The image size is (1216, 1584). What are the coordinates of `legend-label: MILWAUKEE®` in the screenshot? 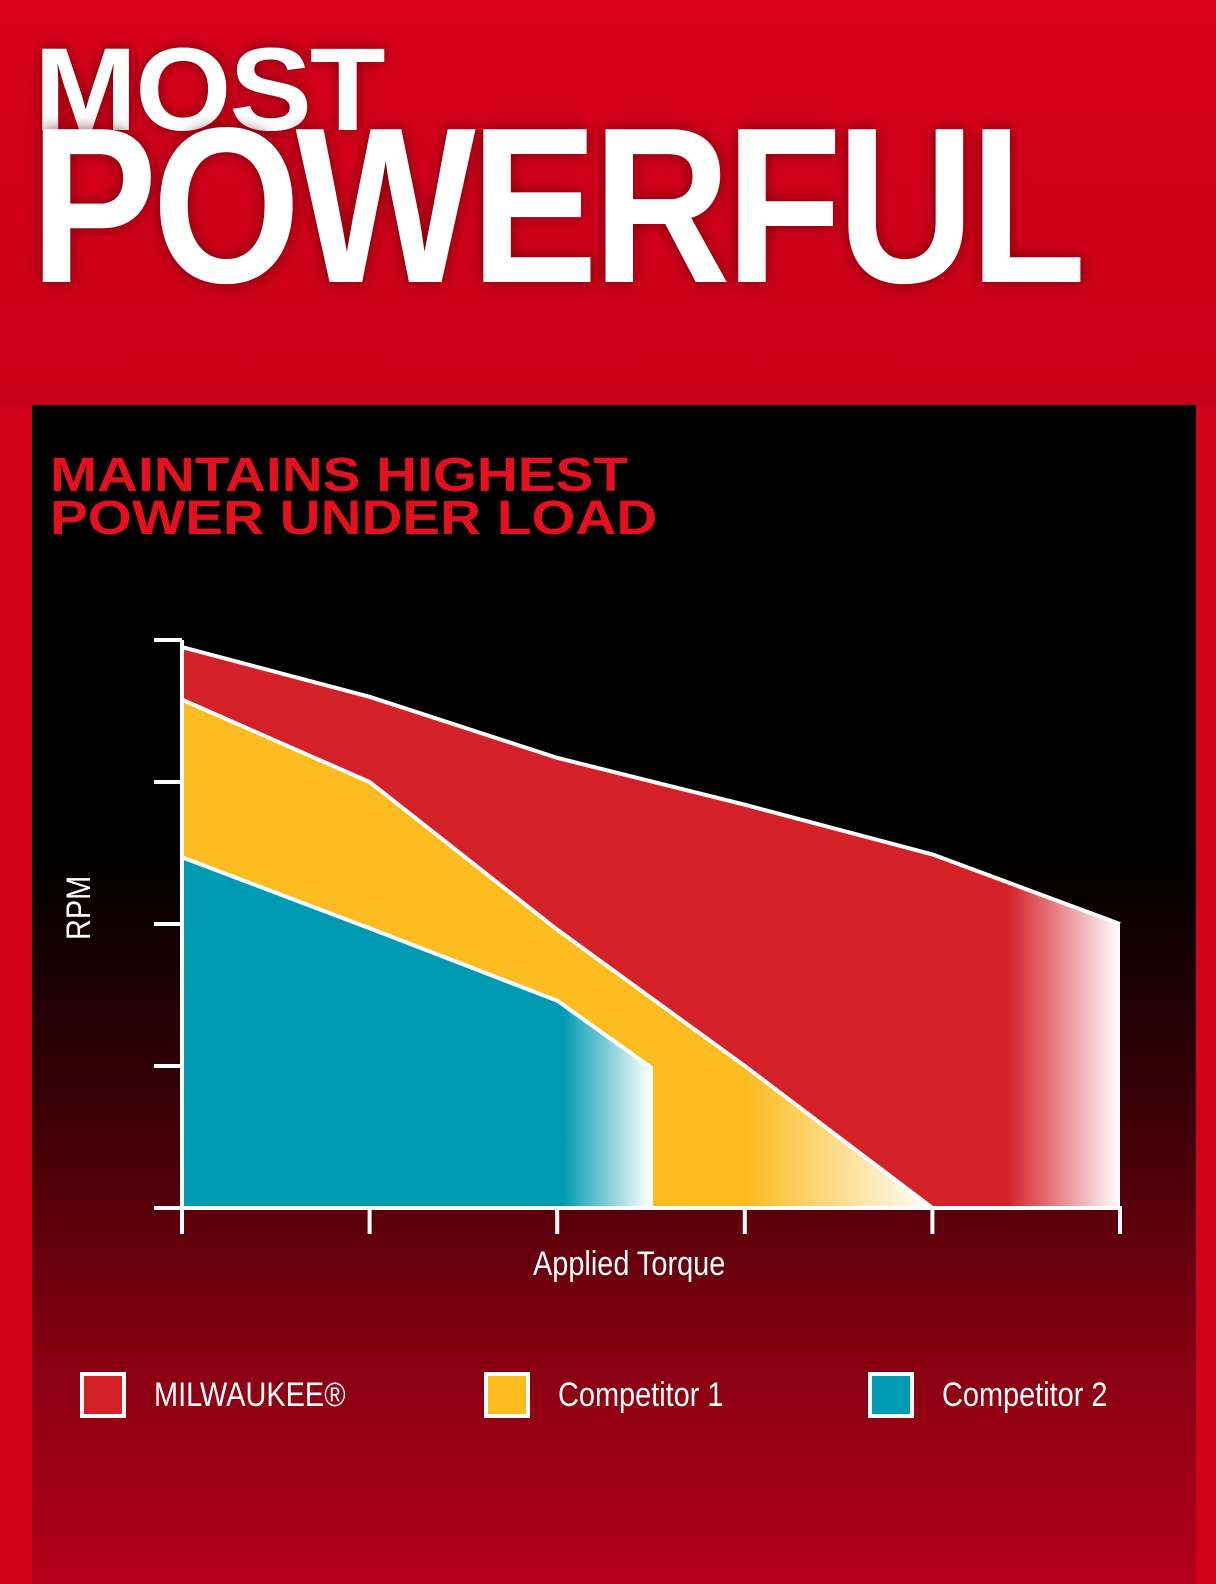 It's located at (250, 1394).